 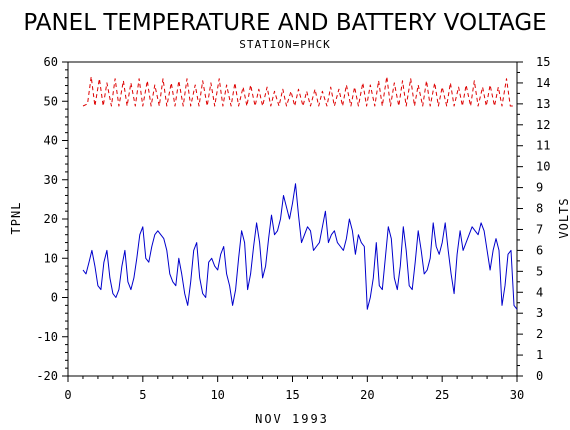 What do you see at coordinates (292, 419) in the screenshot?
I see `x-axis-label: NOV 1993` at bounding box center [292, 419].